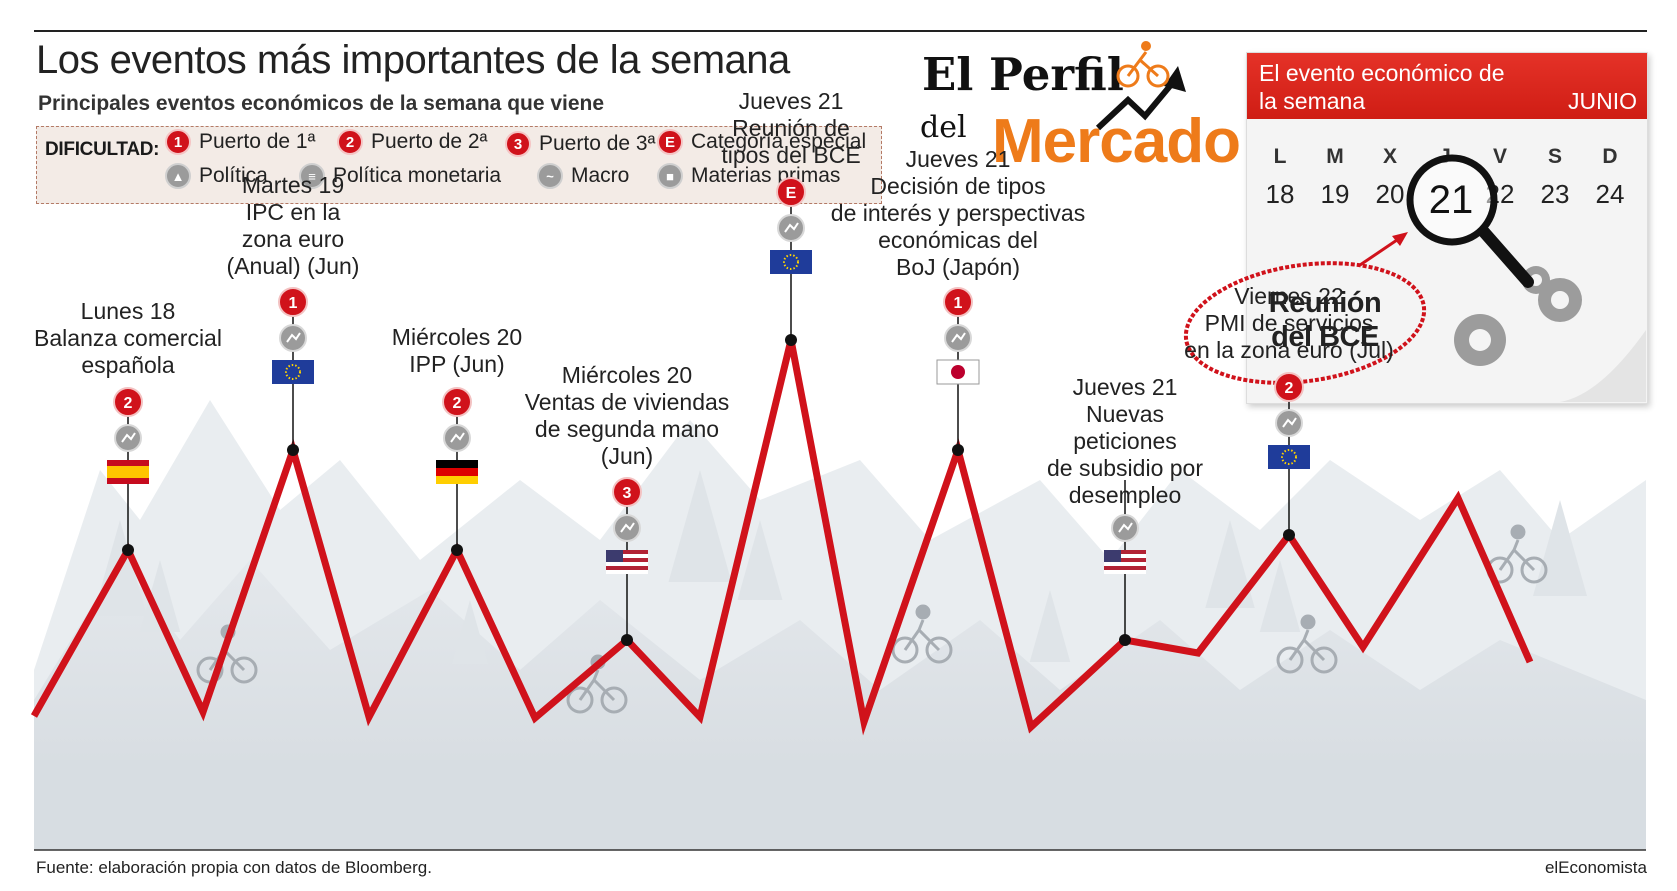 The image size is (1677, 891). Describe the element at coordinates (1610, 194) in the screenshot. I see `day-number: 24` at that location.